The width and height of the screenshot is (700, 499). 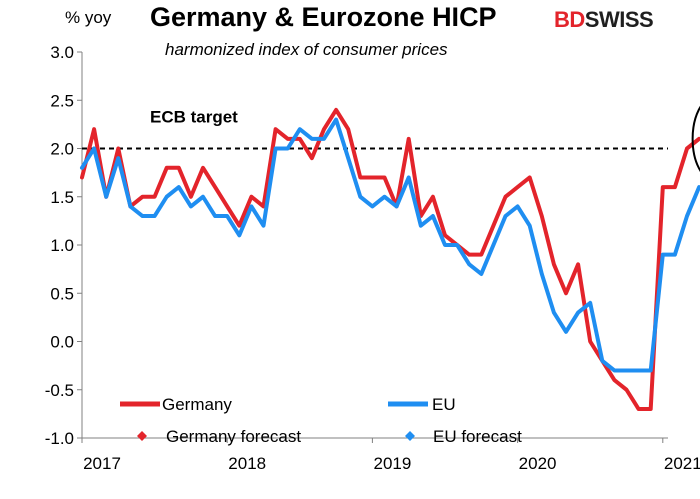 I want to click on x-tick-label: 2017, so click(x=102, y=463).